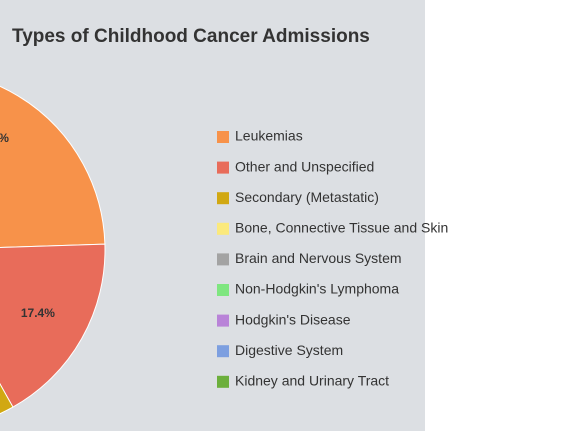 The width and height of the screenshot is (575, 431). What do you see at coordinates (317, 289) in the screenshot?
I see `legend-label: Non-Hodgkin's Lymphoma` at bounding box center [317, 289].